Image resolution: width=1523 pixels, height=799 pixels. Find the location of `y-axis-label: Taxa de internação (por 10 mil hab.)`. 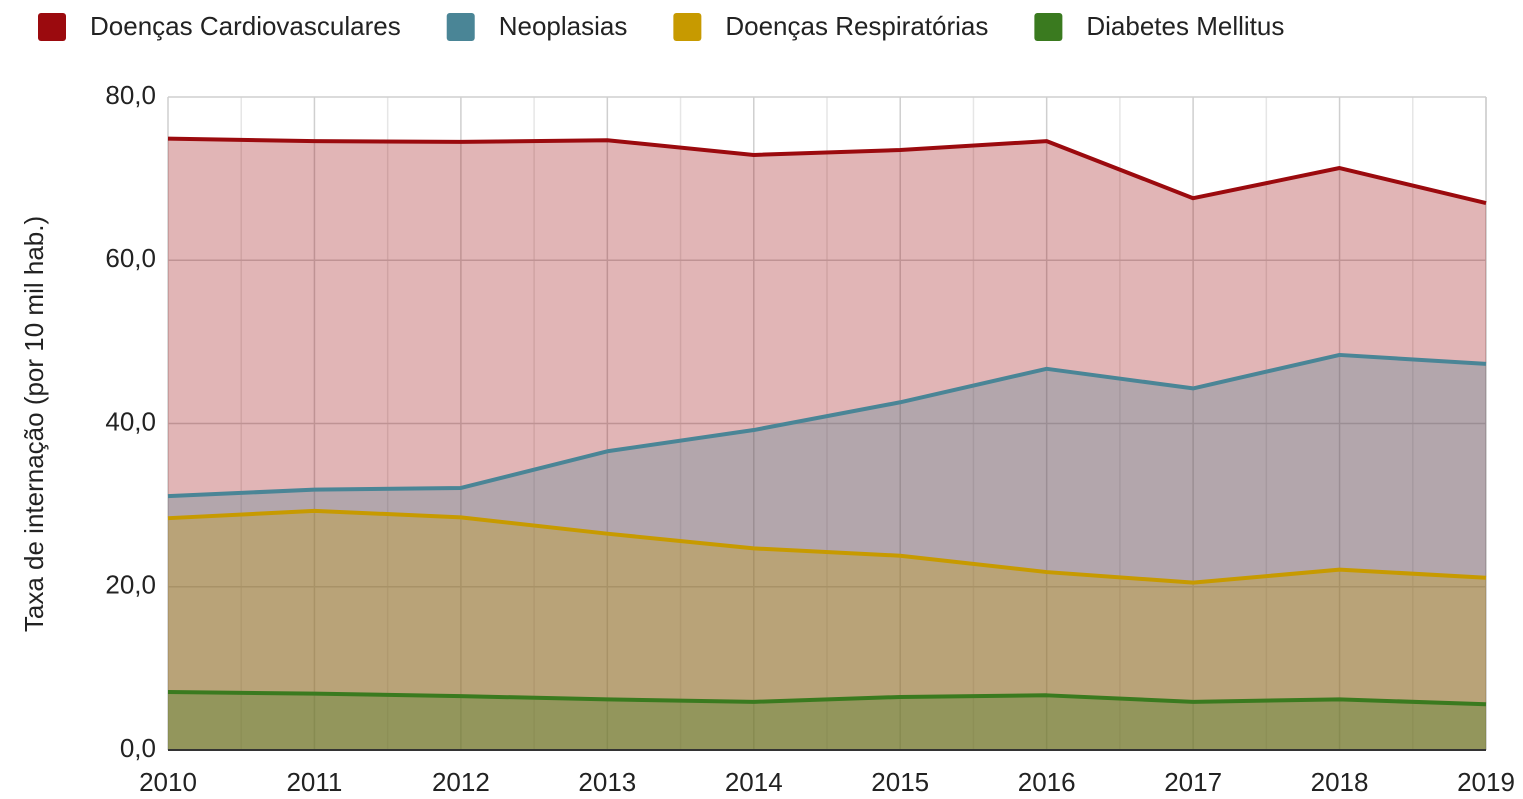

y-axis-label: Taxa de internação (por 10 mil hab.) is located at coordinates (34, 424).